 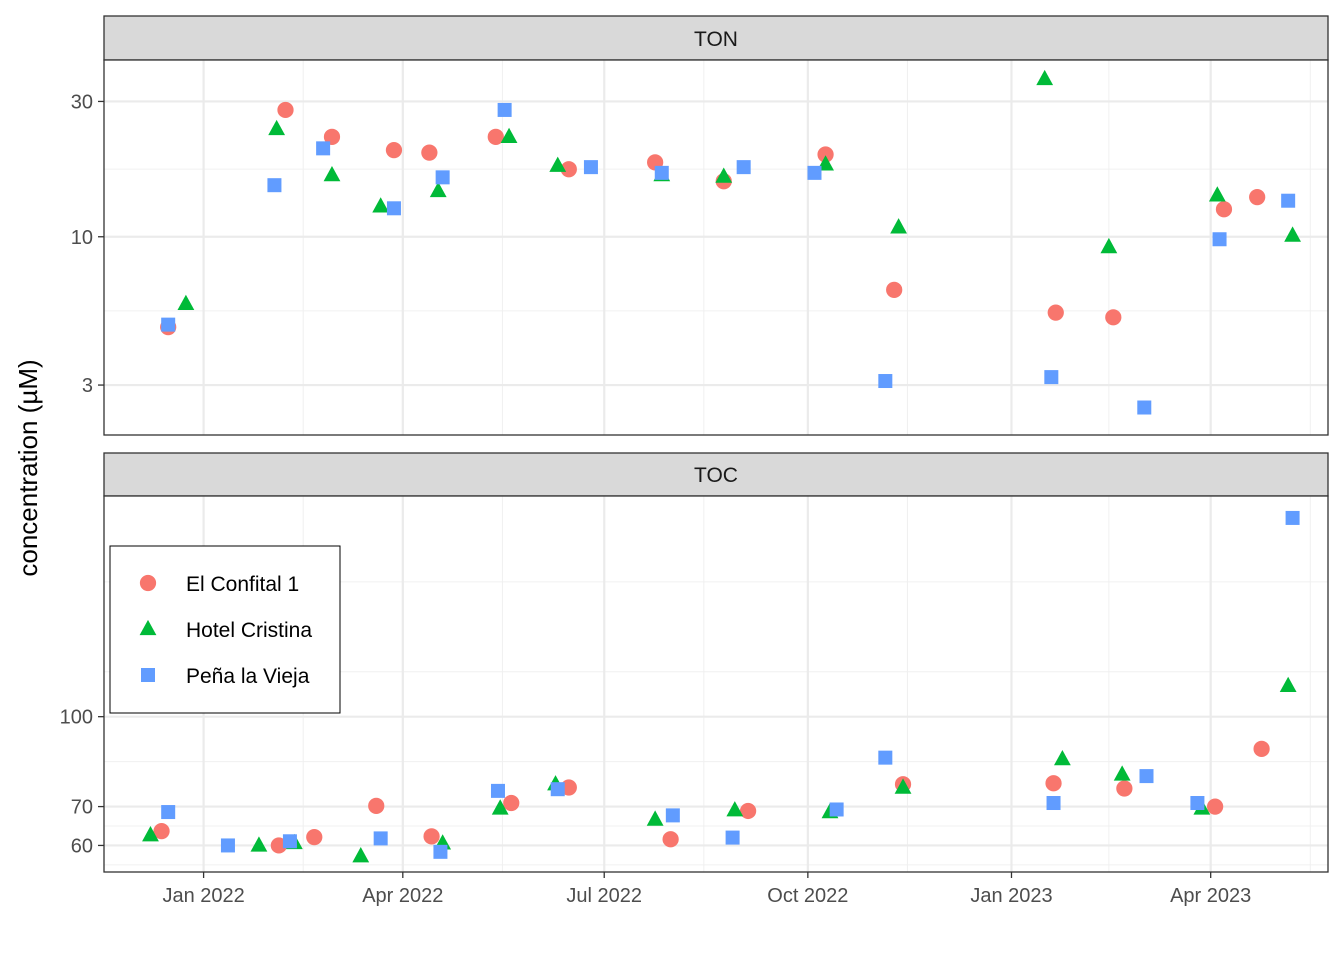 I want to click on x-tick-label: Jan 2023, so click(x=1011, y=896).